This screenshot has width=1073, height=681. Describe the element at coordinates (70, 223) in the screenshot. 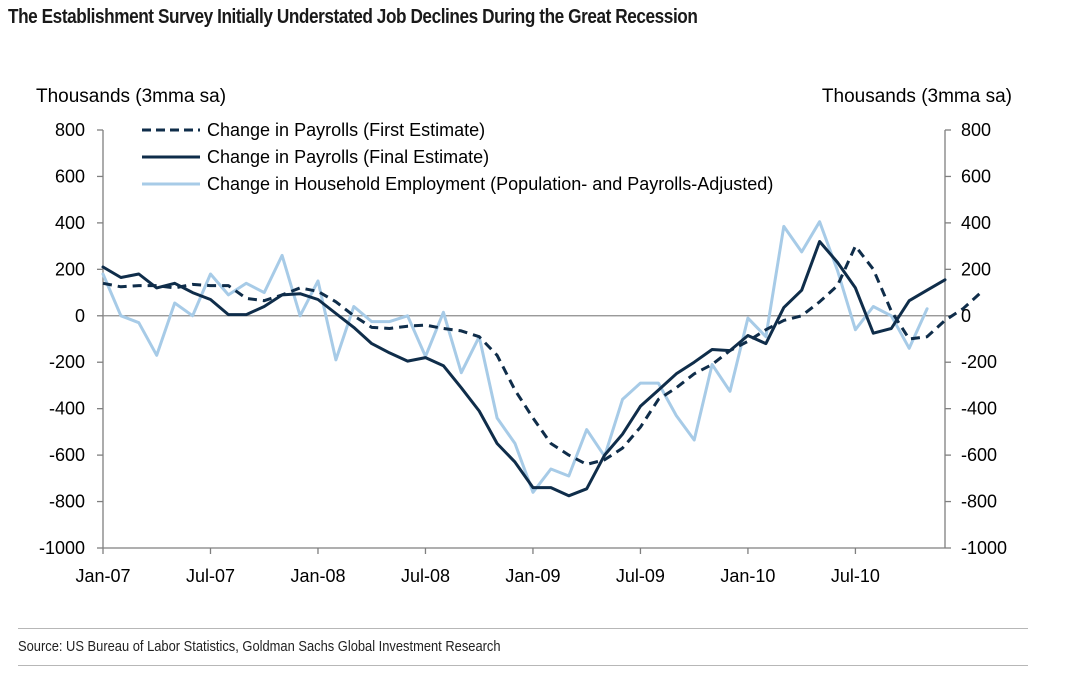

I see `left-tick-label: 400` at that location.